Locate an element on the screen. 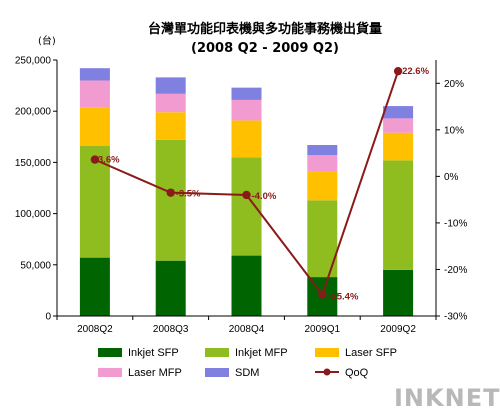 The image size is (500, 417). y-right-tick-label-1: -20% is located at coordinates (455, 270).